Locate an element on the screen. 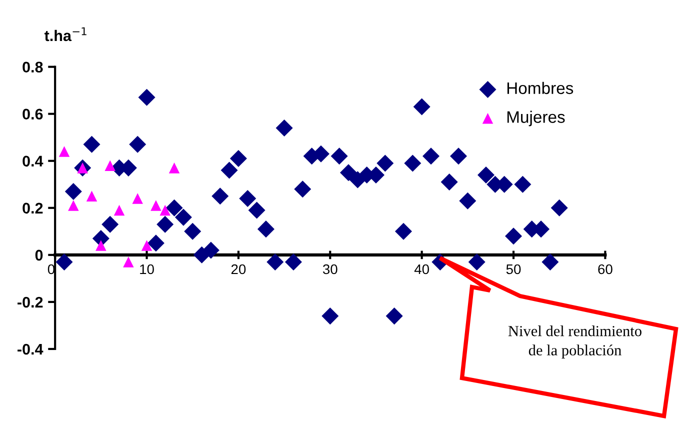 The width and height of the screenshot is (680, 423). legend-label: Mujeres is located at coordinates (536, 118).